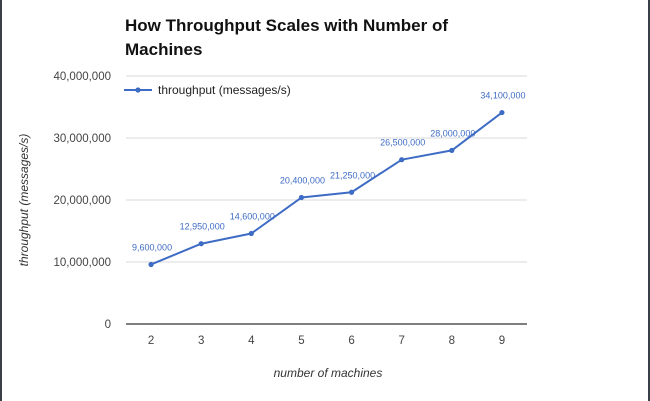  Describe the element at coordinates (328, 373) in the screenshot. I see `x-axis-title: number of machines` at that location.